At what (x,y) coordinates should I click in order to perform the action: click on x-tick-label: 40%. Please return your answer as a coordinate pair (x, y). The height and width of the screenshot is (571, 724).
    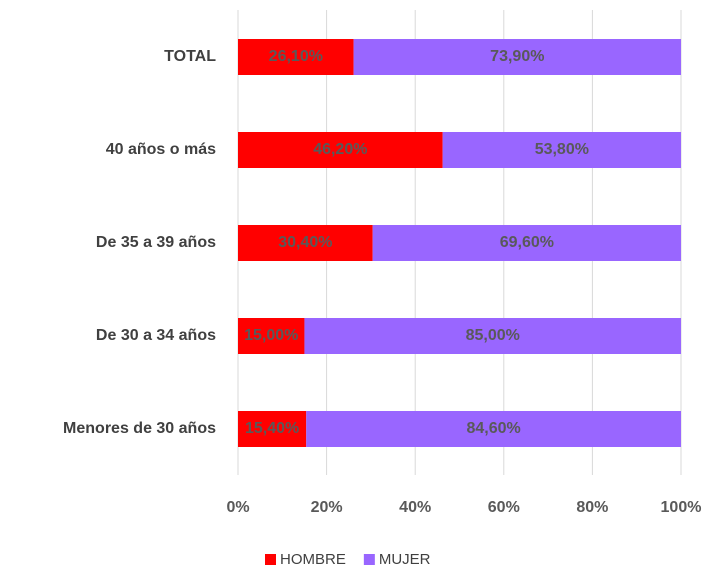
    Looking at the image, I should click on (415, 507).